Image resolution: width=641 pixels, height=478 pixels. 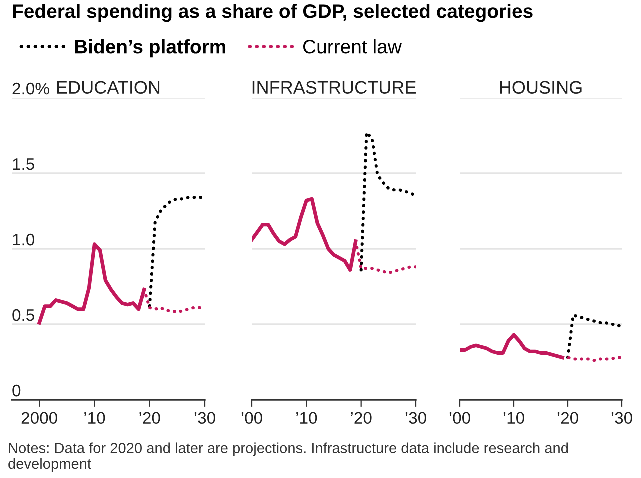 I want to click on y-tick-label: 0.5, so click(x=23, y=315).